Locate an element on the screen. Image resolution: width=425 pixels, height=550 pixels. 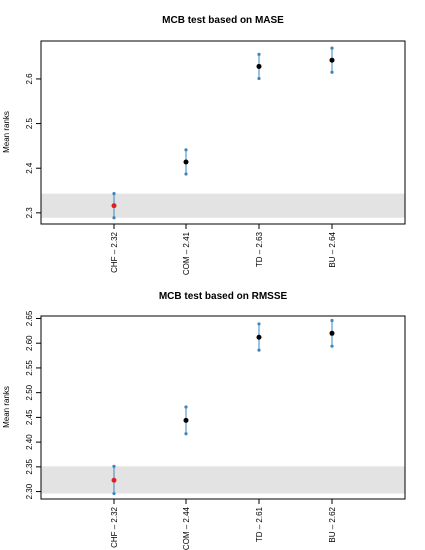
y-tick-label: 2.35 is located at coordinates (29, 467).